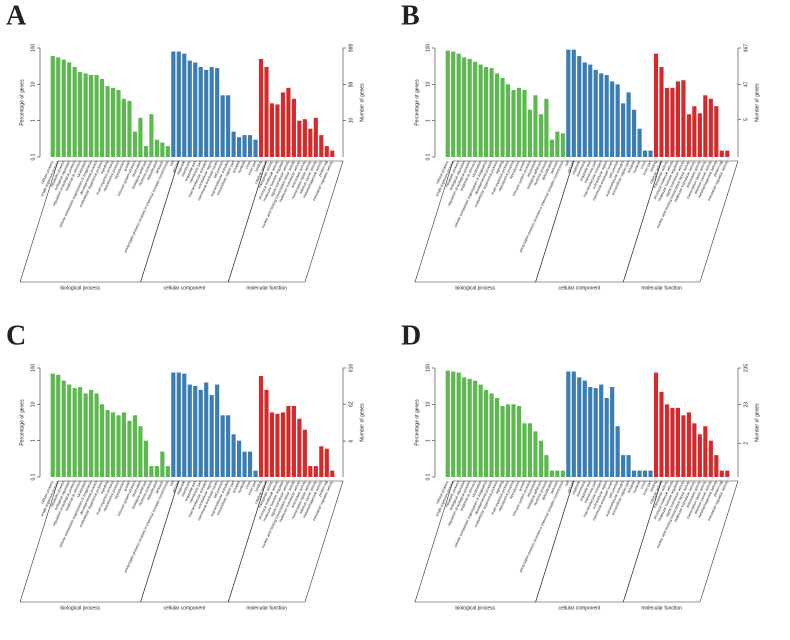  What do you see at coordinates (475, 608) in the screenshot?
I see `group-label: biological process` at bounding box center [475, 608].